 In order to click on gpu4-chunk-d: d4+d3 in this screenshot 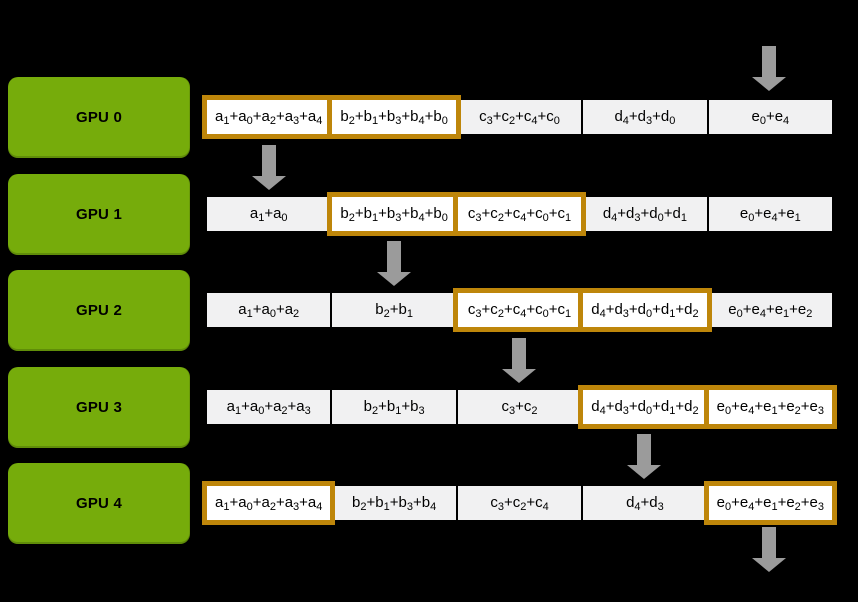, I will do `click(645, 503)`.